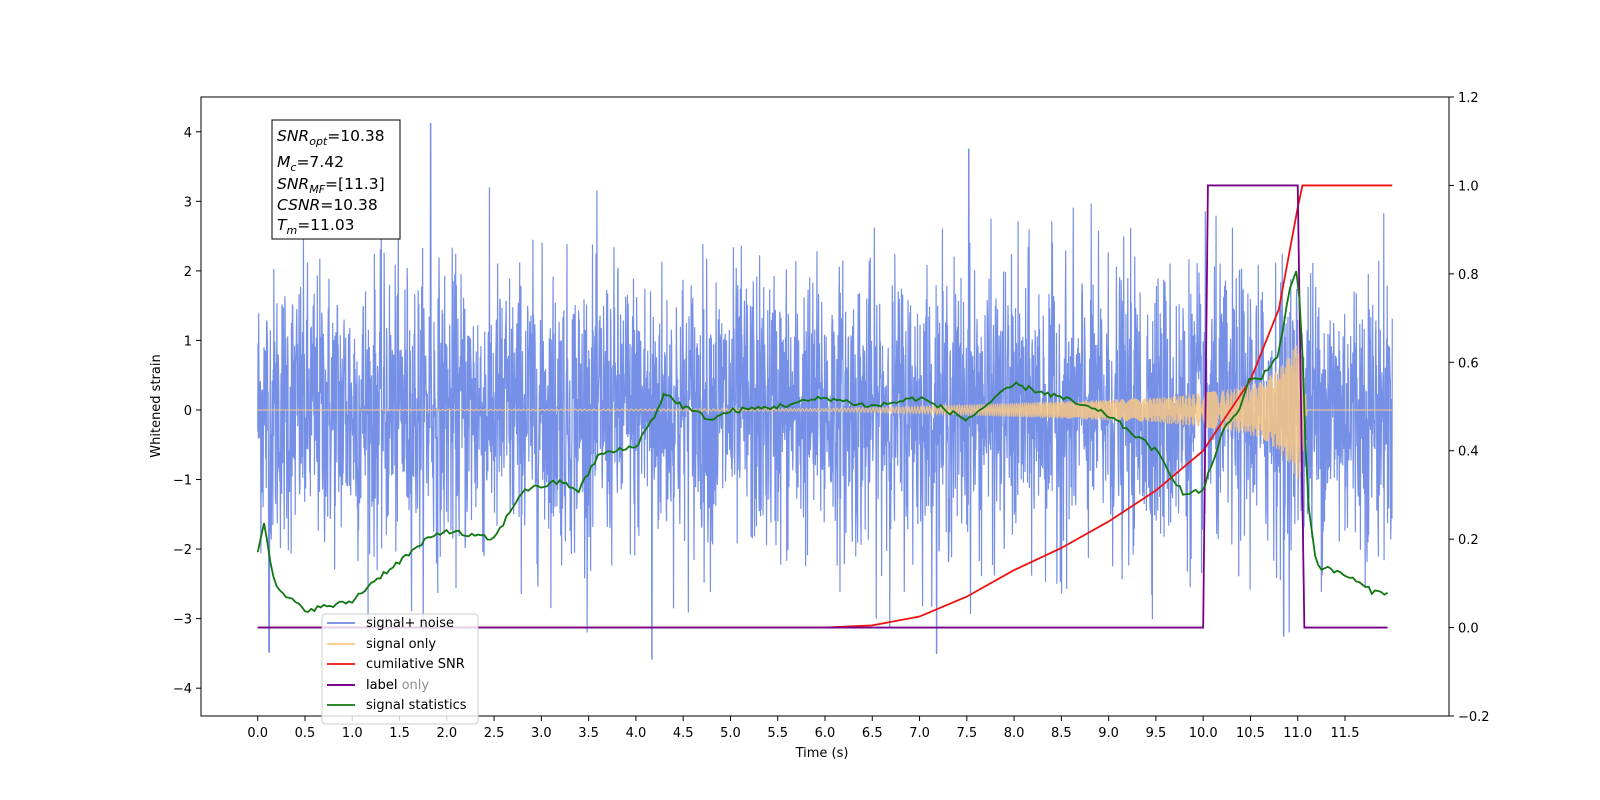  Describe the element at coordinates (182, 550) in the screenshot. I see `y-tick-label: −2` at that location.